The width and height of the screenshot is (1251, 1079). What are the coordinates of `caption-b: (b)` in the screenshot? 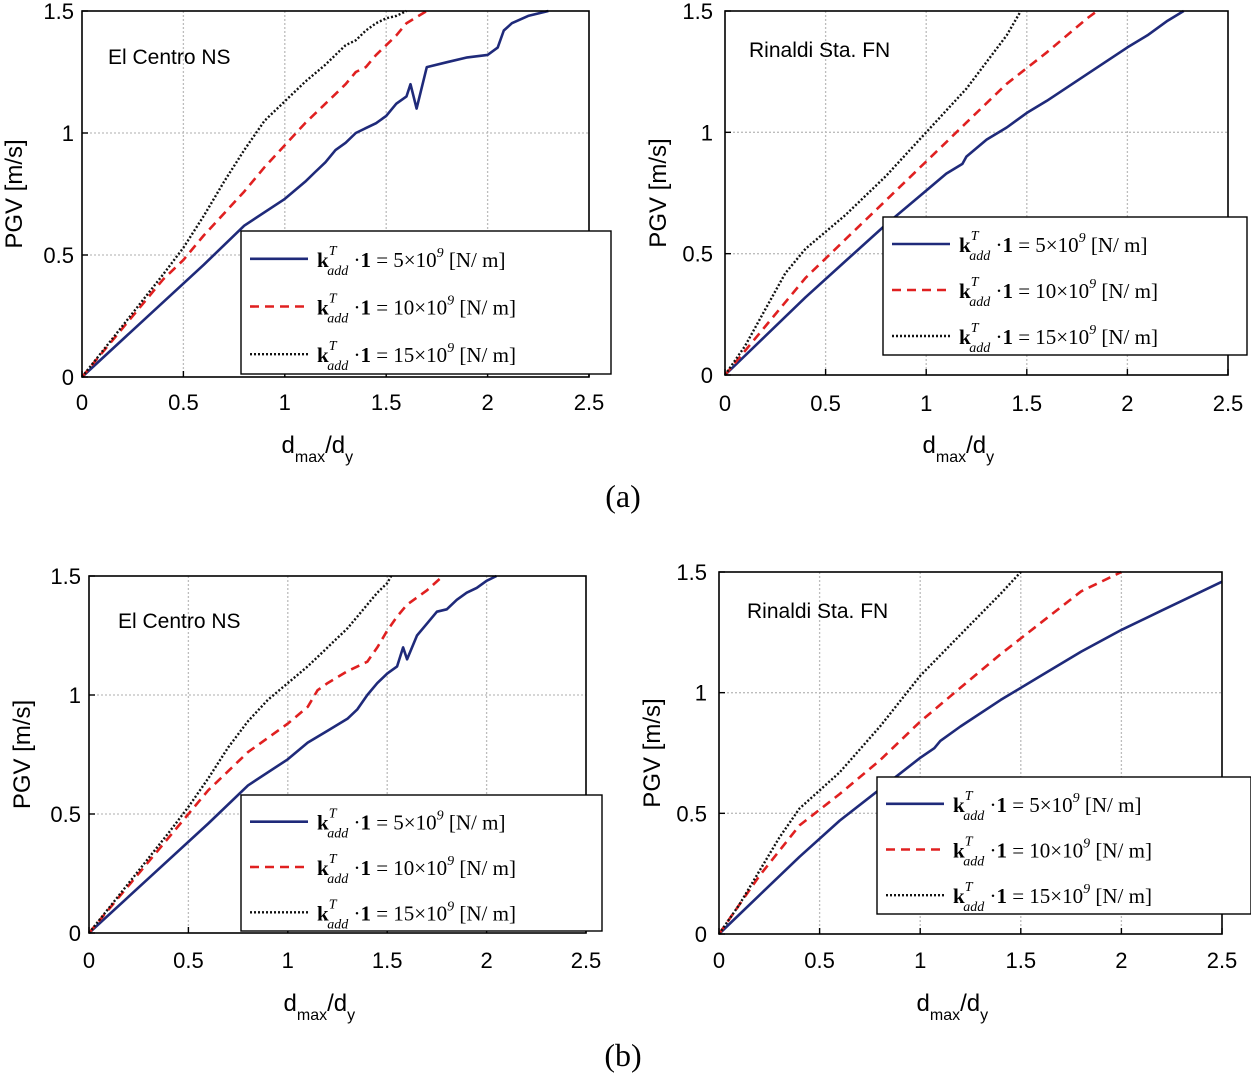 It's located at (622, 1055).